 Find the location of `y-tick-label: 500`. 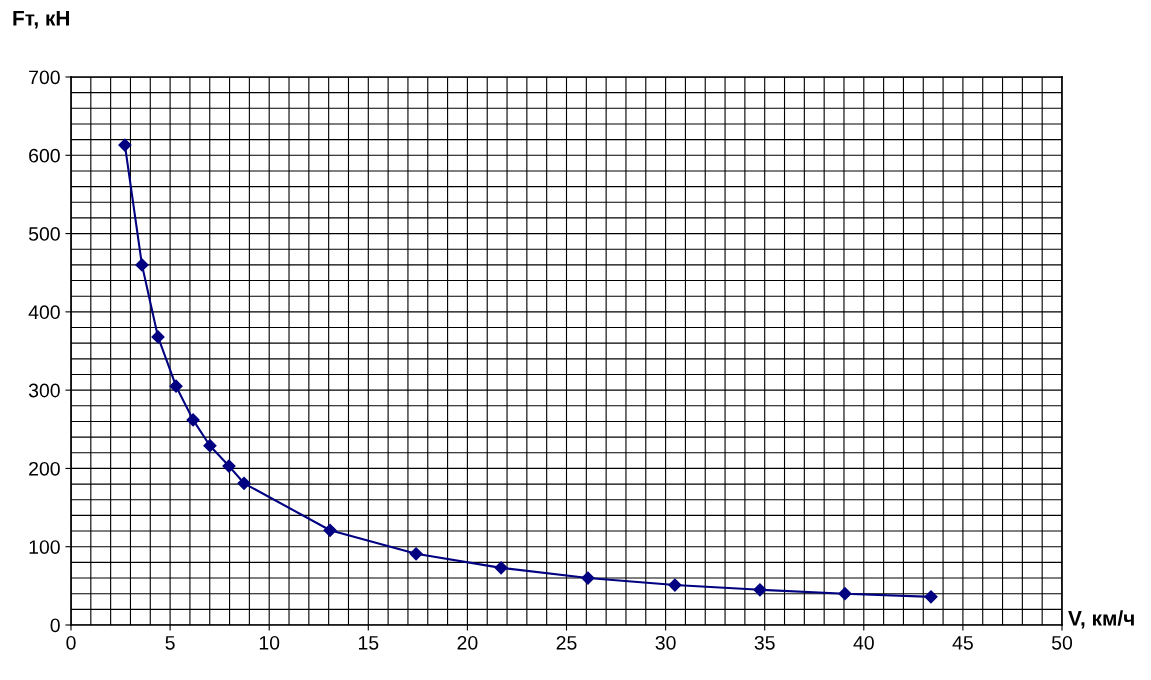

y-tick-label: 500 is located at coordinates (44, 234).